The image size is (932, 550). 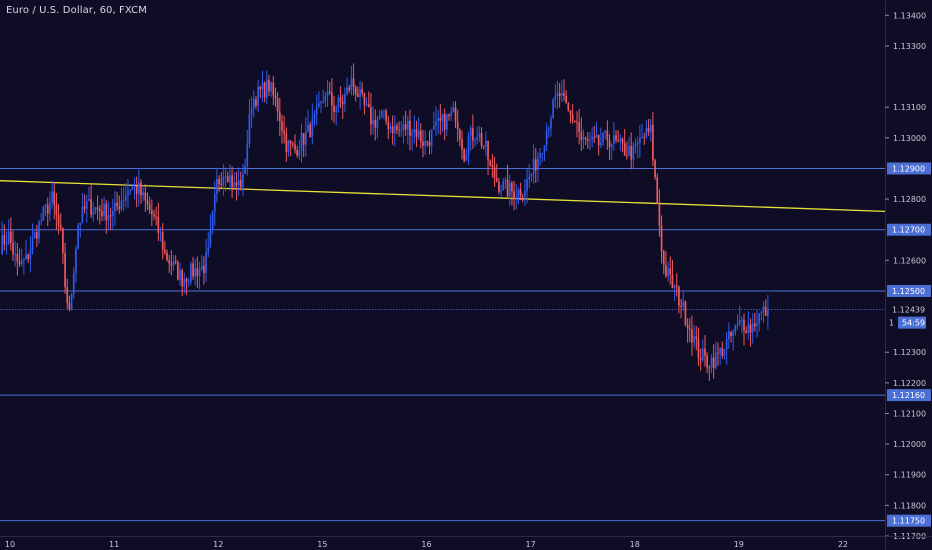 I want to click on level-badge-label: 1.12700, so click(x=908, y=230).